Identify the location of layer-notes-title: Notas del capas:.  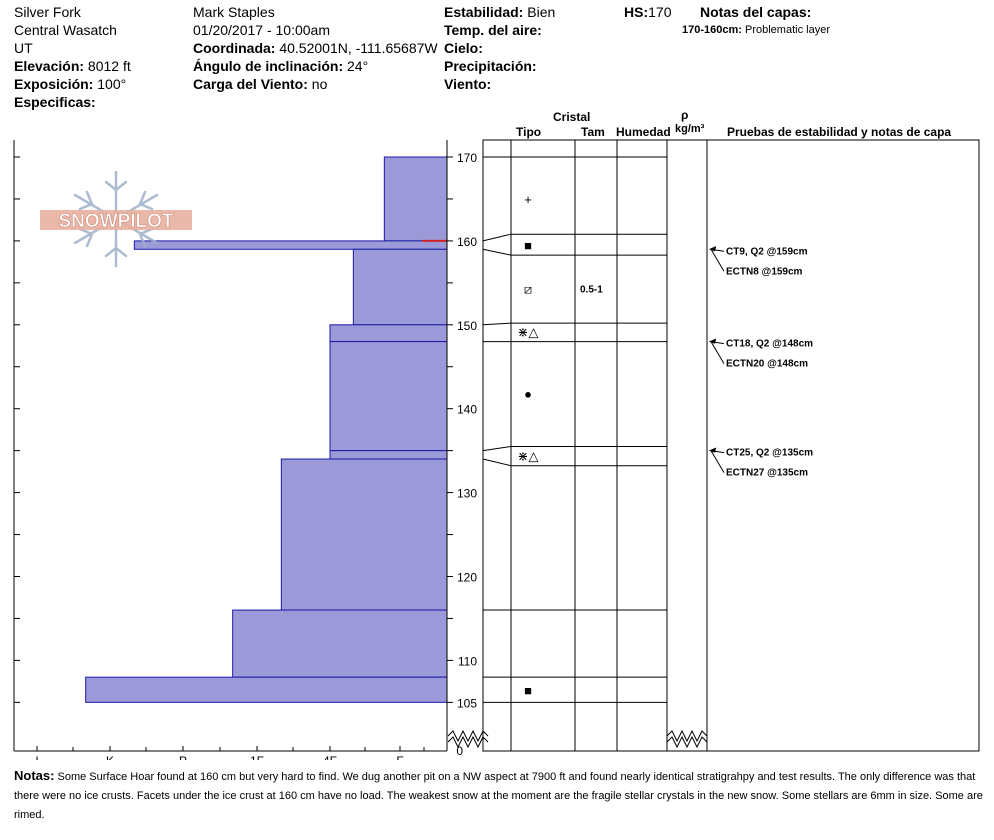
(755, 12).